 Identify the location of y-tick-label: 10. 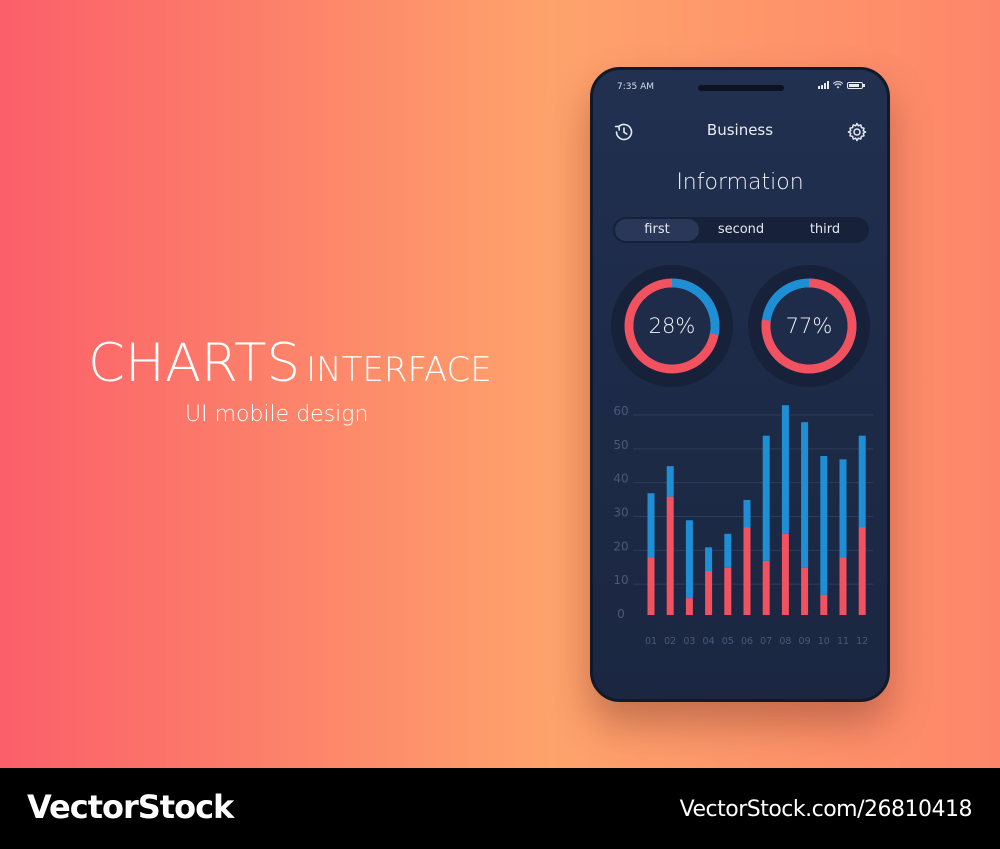
(620, 580).